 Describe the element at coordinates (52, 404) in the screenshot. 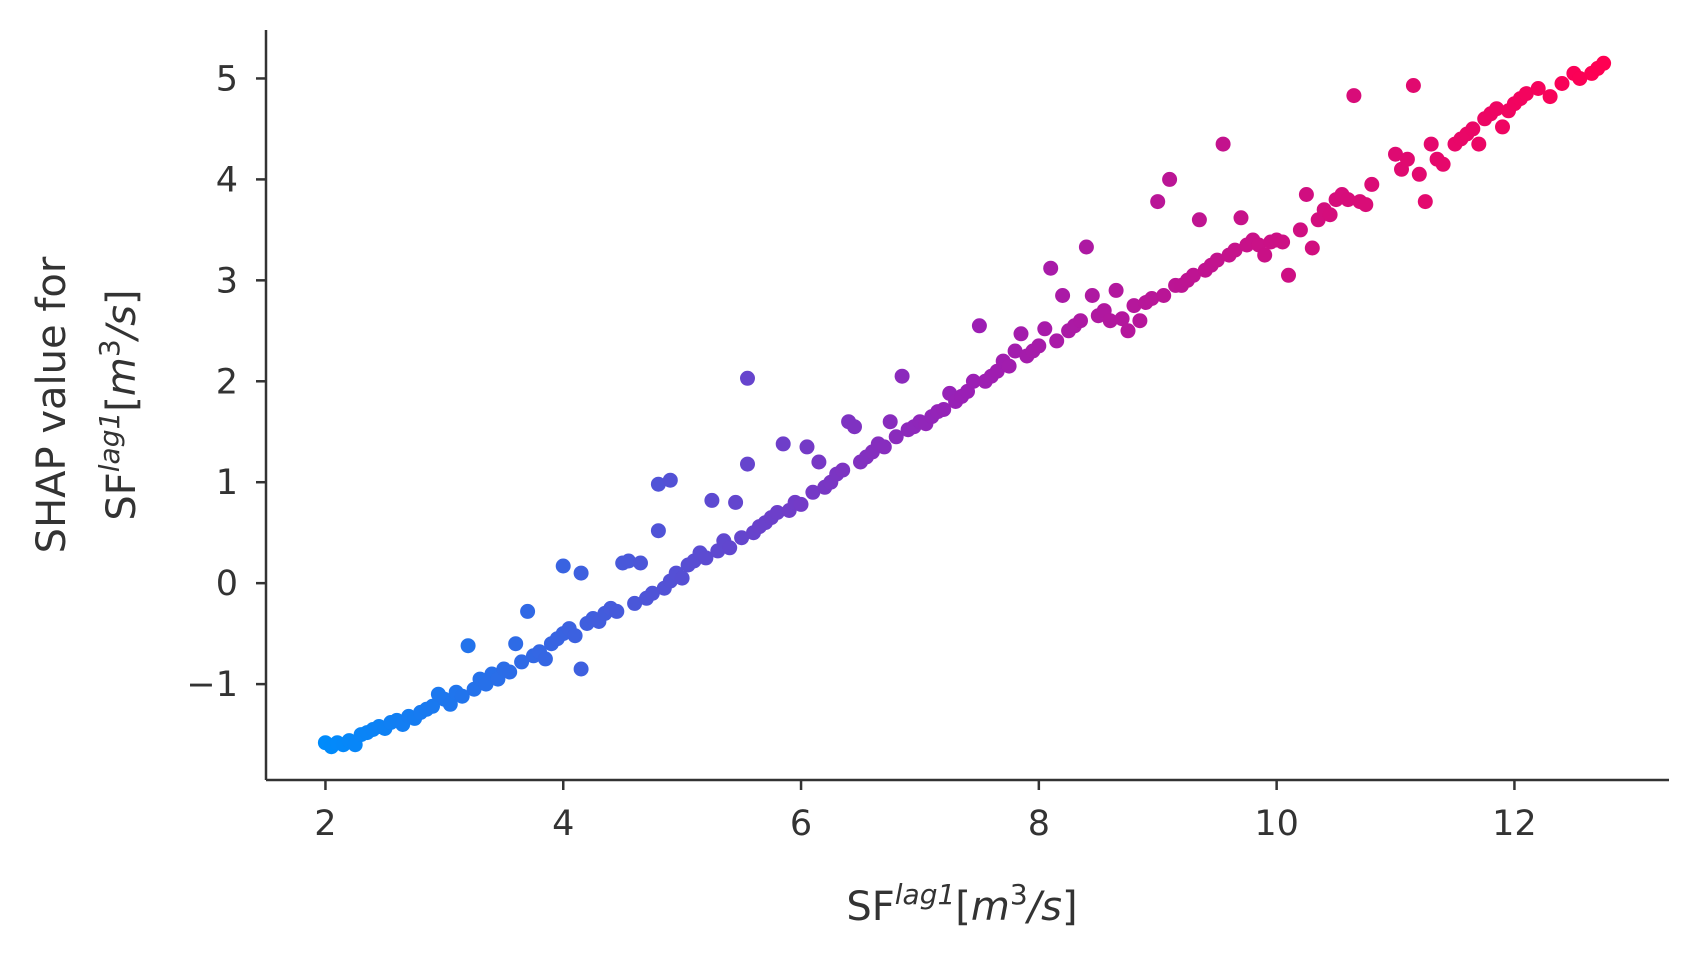

I see `y-axis-label-line1: SHAP value for` at that location.